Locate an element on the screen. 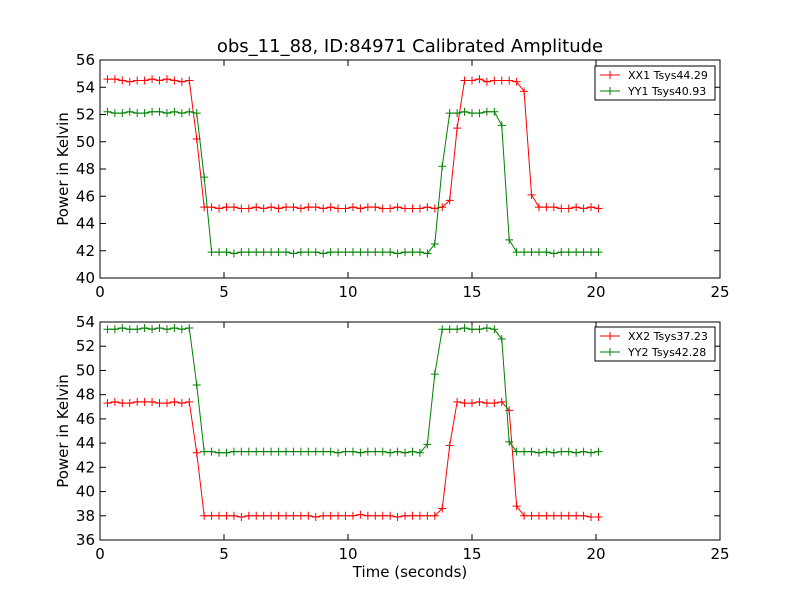  plot-top-ytick-label: 42 is located at coordinates (85, 251).